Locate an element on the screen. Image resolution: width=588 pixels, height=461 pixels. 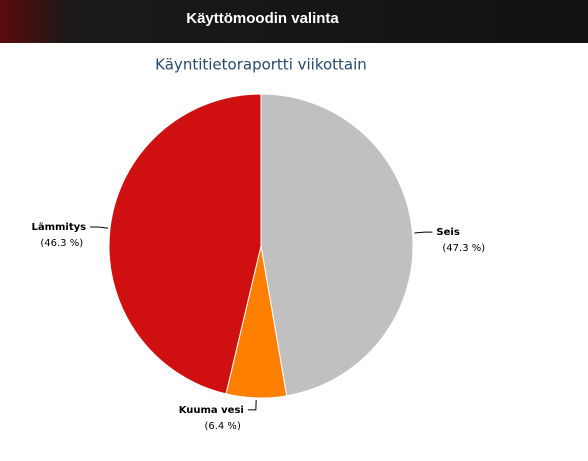
slice-value-label: (47.3 %) is located at coordinates (463, 248).